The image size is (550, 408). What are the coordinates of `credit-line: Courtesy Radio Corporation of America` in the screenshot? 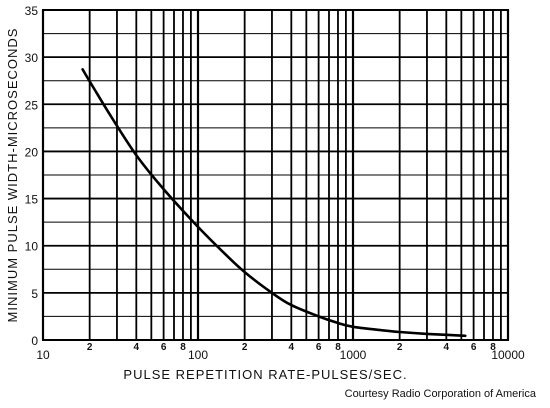 It's located at (440, 394).